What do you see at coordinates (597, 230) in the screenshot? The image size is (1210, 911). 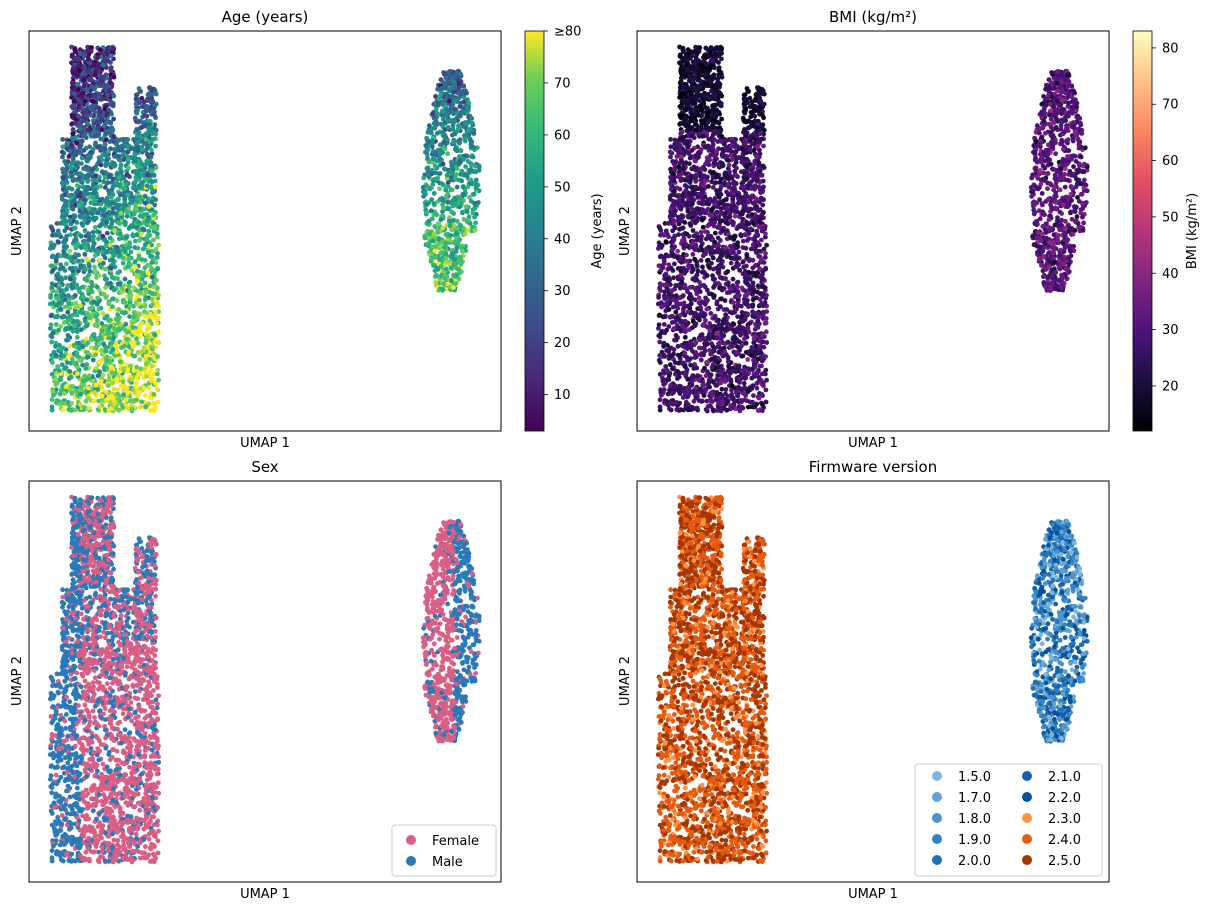 I see `colorbar-age-label: Age (years)` at bounding box center [597, 230].